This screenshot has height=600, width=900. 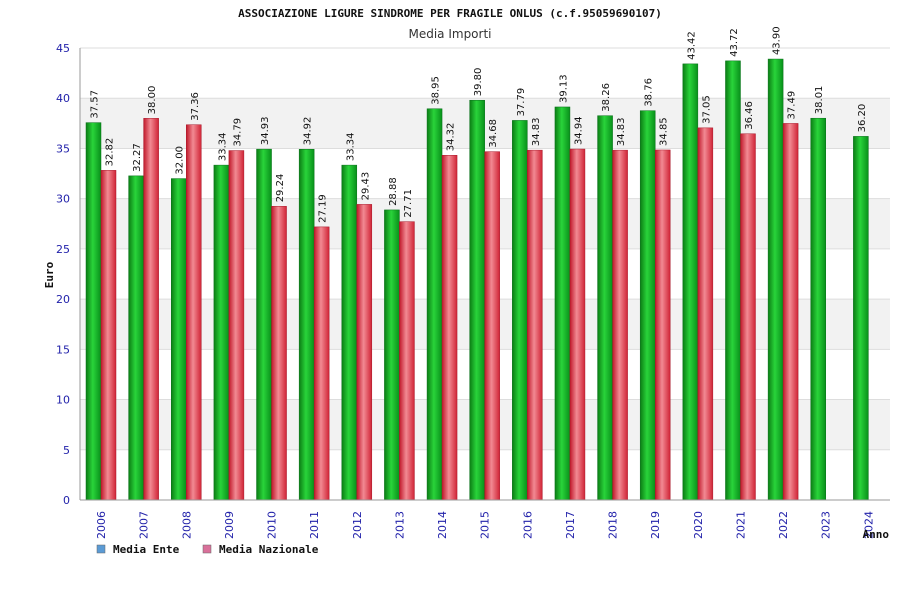 What do you see at coordinates (269, 549) in the screenshot?
I see `legend-label-media-nazionale: Media Nazionale` at bounding box center [269, 549].